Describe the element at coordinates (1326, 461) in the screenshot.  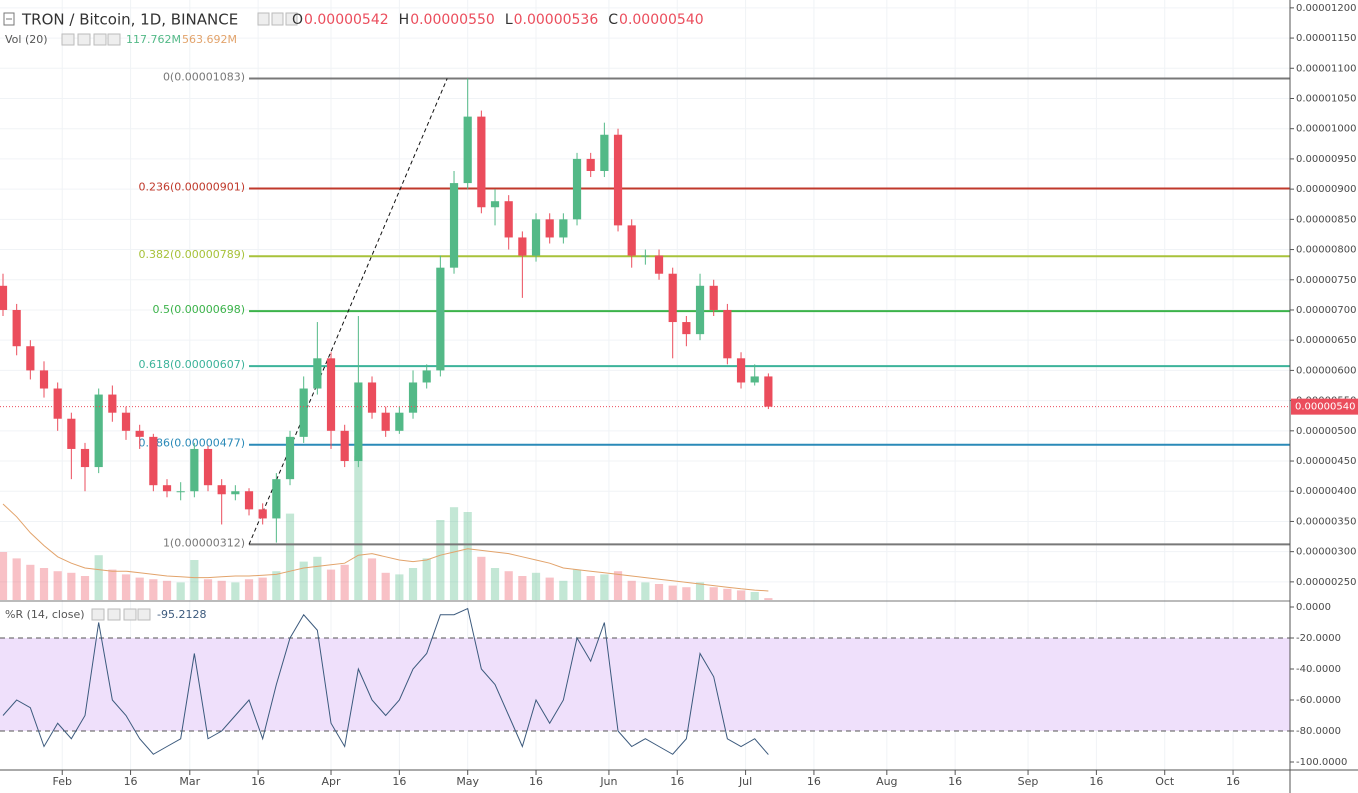
I see `y-tick-label: 0.00000450` at that location.